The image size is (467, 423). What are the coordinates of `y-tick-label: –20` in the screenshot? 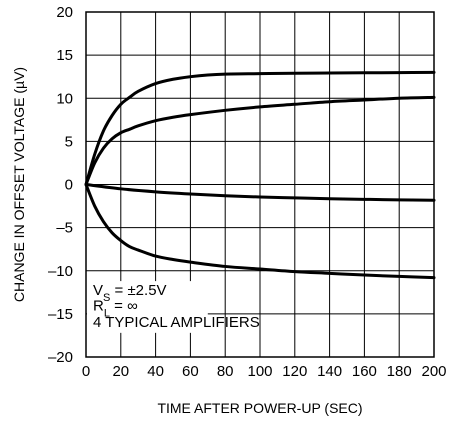 It's located at (60, 357).